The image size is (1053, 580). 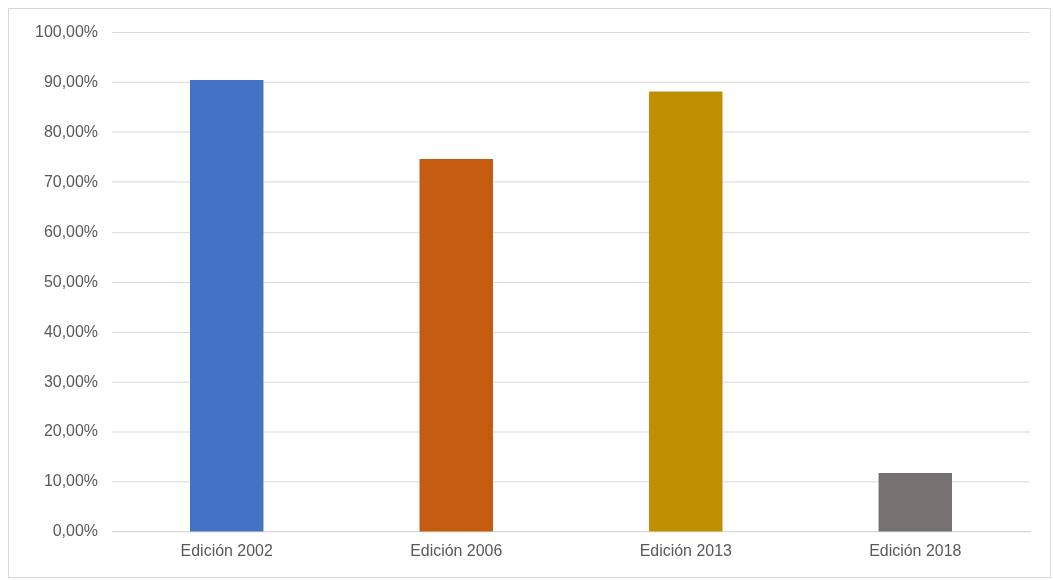 What do you see at coordinates (75, 531) in the screenshot?
I see `y-tick-label: 0,00%` at bounding box center [75, 531].